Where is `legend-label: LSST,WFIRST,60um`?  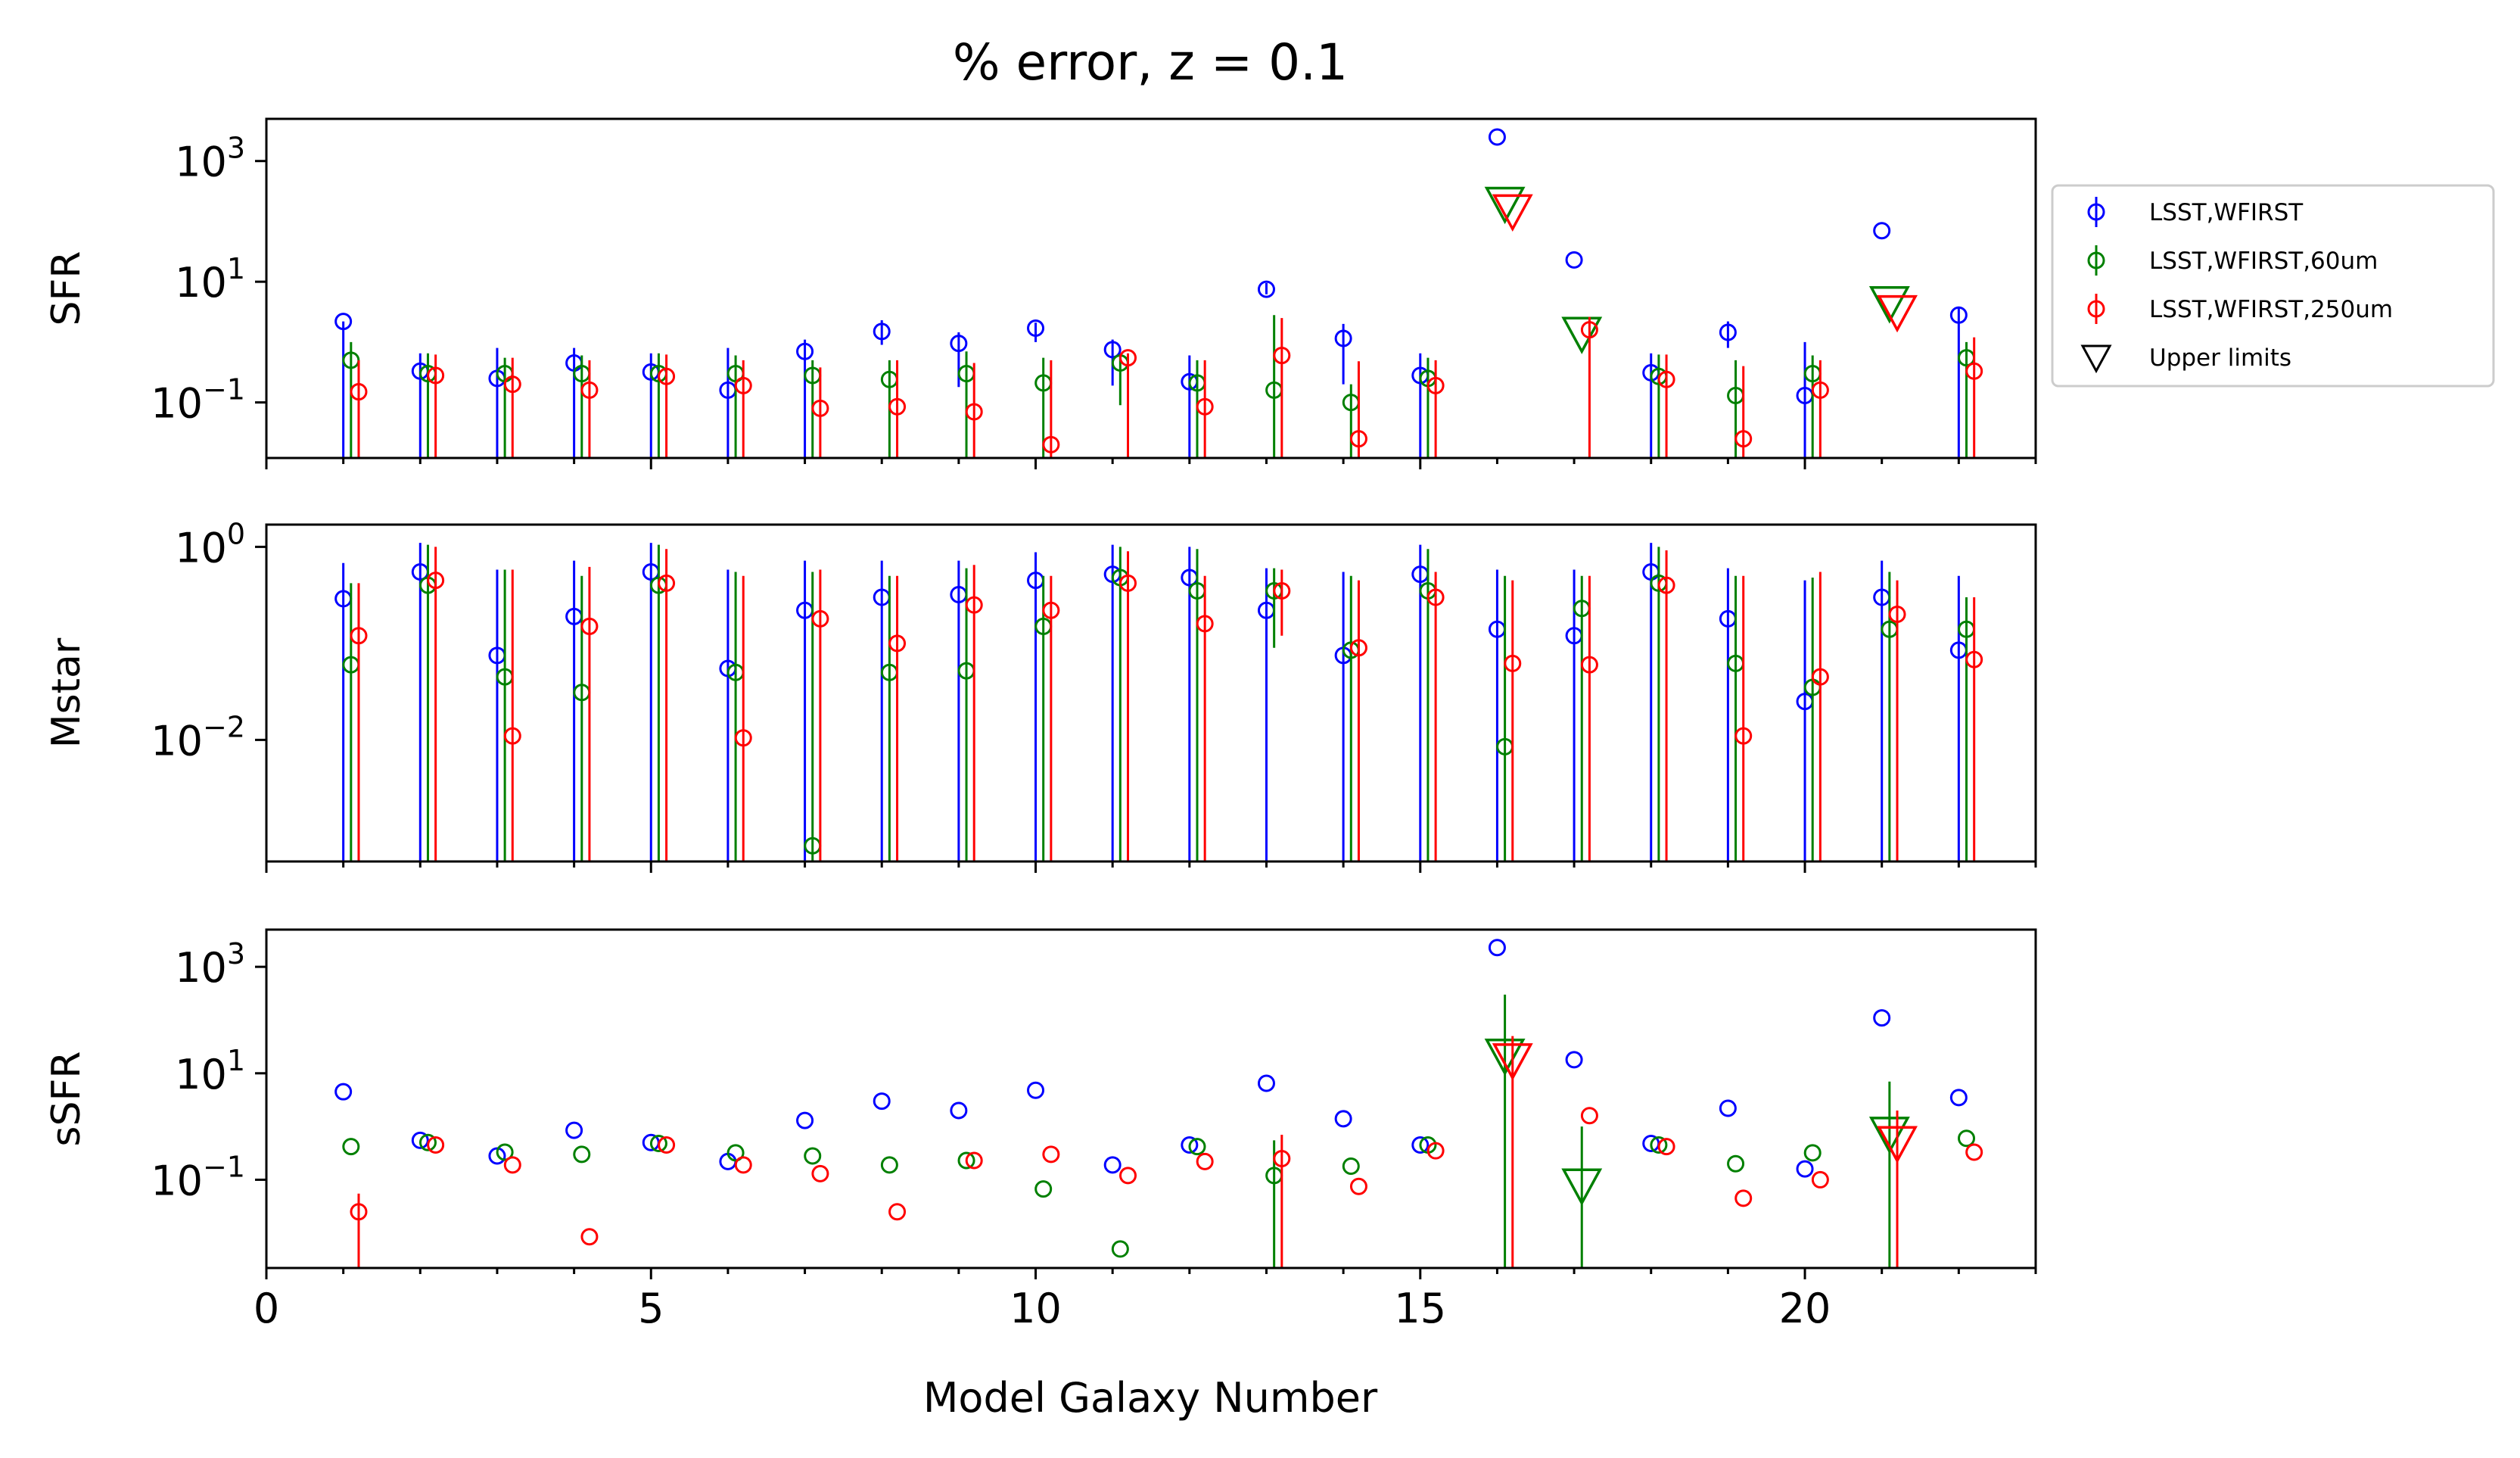
legend-label: LSST,WFIRST,60um is located at coordinates (2263, 261).